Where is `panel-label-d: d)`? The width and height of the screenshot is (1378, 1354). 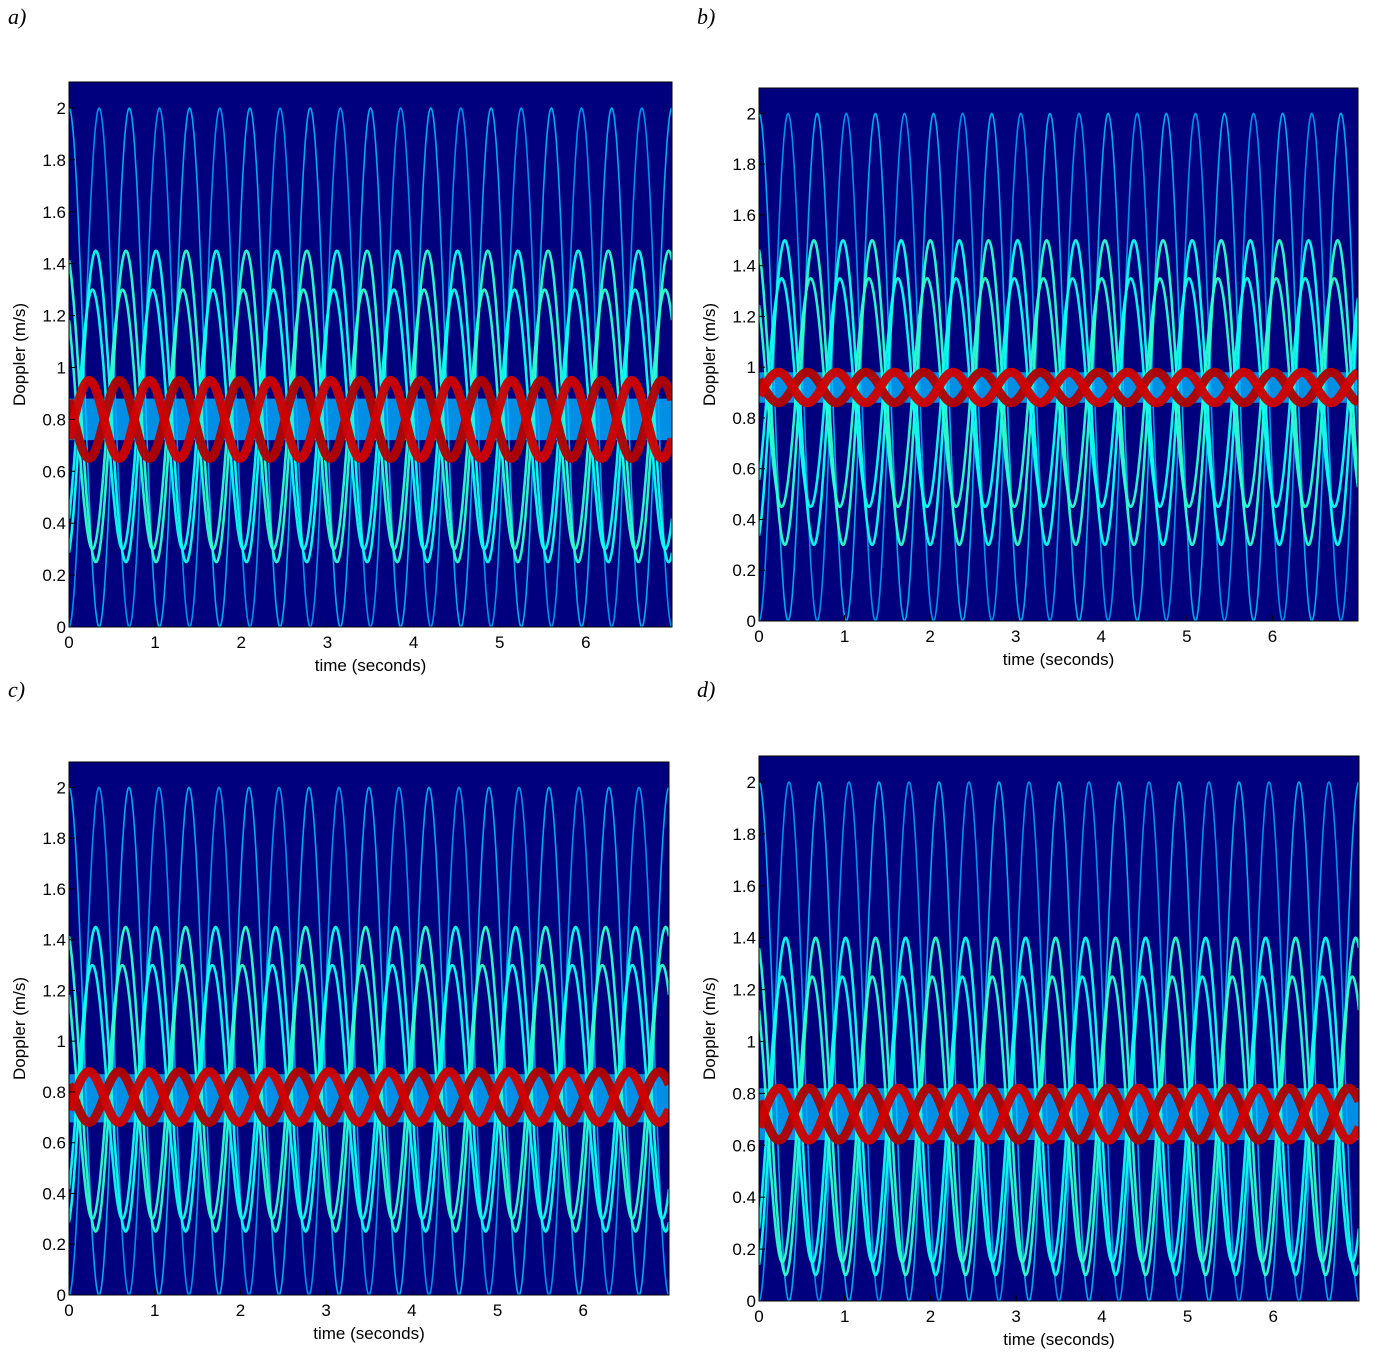 panel-label-d: d) is located at coordinates (706, 689).